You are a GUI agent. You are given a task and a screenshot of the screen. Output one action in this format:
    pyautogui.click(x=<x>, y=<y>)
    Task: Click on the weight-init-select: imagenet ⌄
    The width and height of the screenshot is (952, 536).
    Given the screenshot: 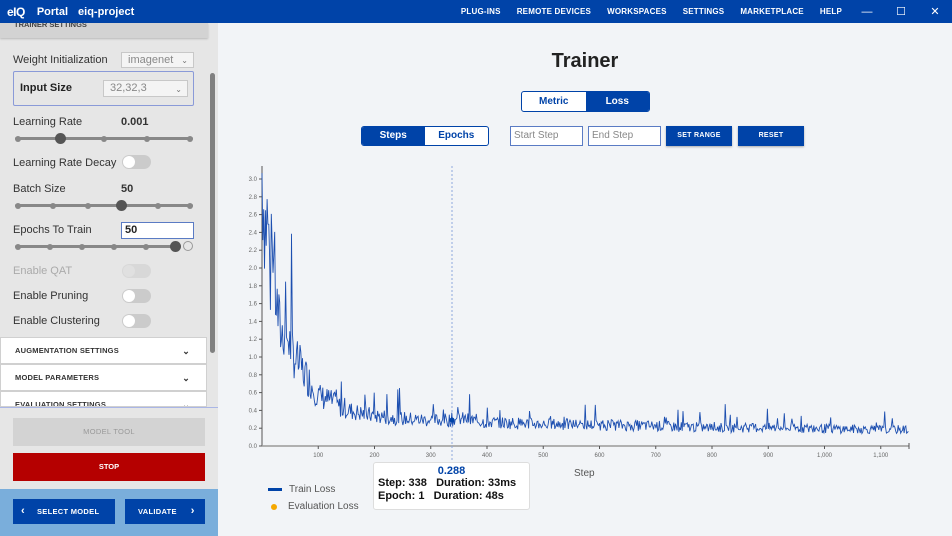 What is the action you would take?
    pyautogui.click(x=157, y=60)
    